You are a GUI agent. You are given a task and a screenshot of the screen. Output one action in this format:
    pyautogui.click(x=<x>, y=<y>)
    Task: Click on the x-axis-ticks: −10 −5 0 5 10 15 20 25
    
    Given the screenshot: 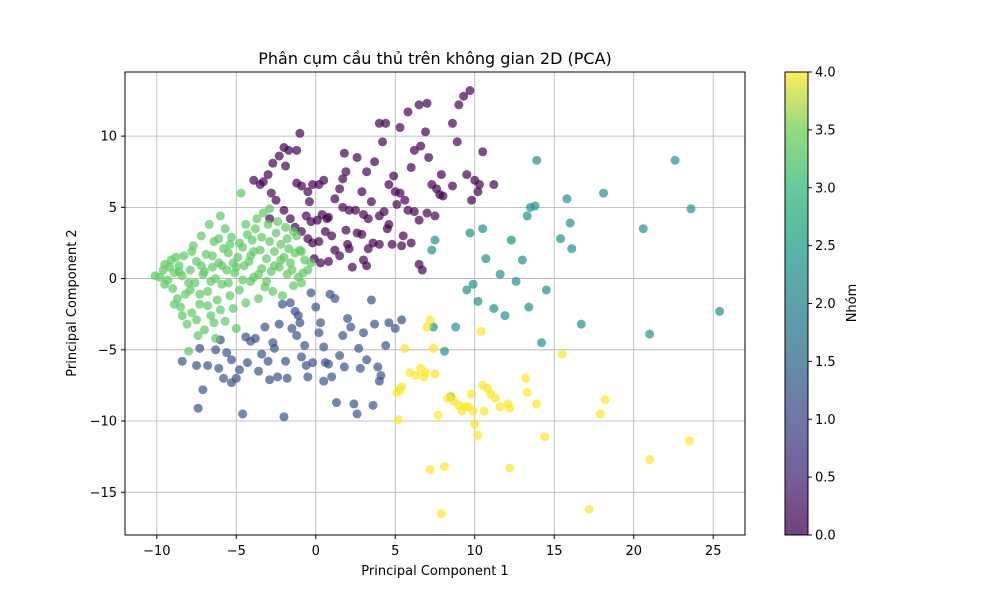 What is the action you would take?
    pyautogui.click(x=432, y=547)
    